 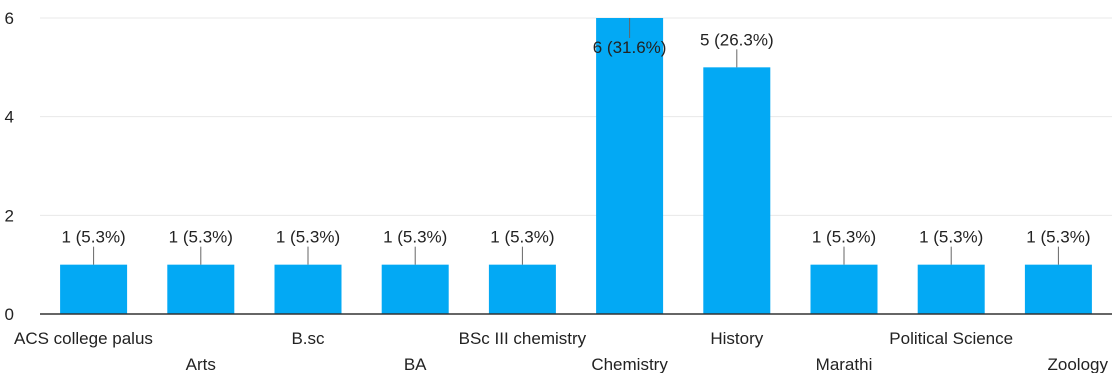 What do you see at coordinates (951, 338) in the screenshot?
I see `x-tick-label: Political Science` at bounding box center [951, 338].